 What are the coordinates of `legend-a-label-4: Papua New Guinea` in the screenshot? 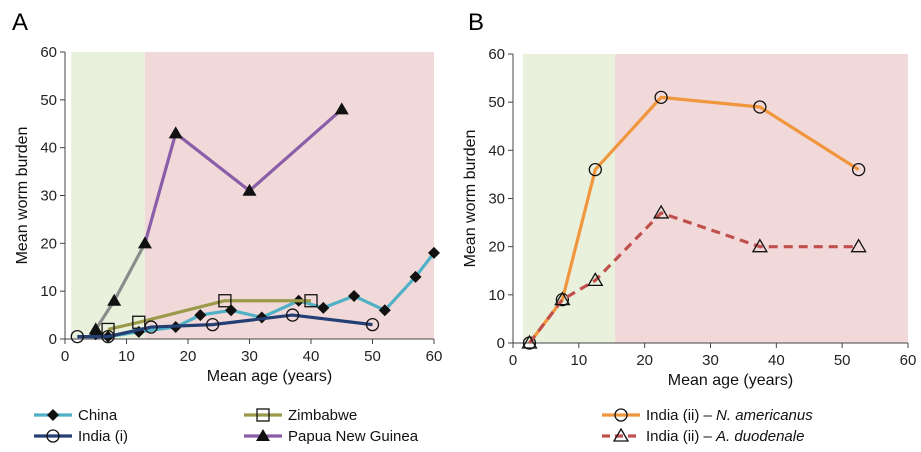 It's located at (353, 436).